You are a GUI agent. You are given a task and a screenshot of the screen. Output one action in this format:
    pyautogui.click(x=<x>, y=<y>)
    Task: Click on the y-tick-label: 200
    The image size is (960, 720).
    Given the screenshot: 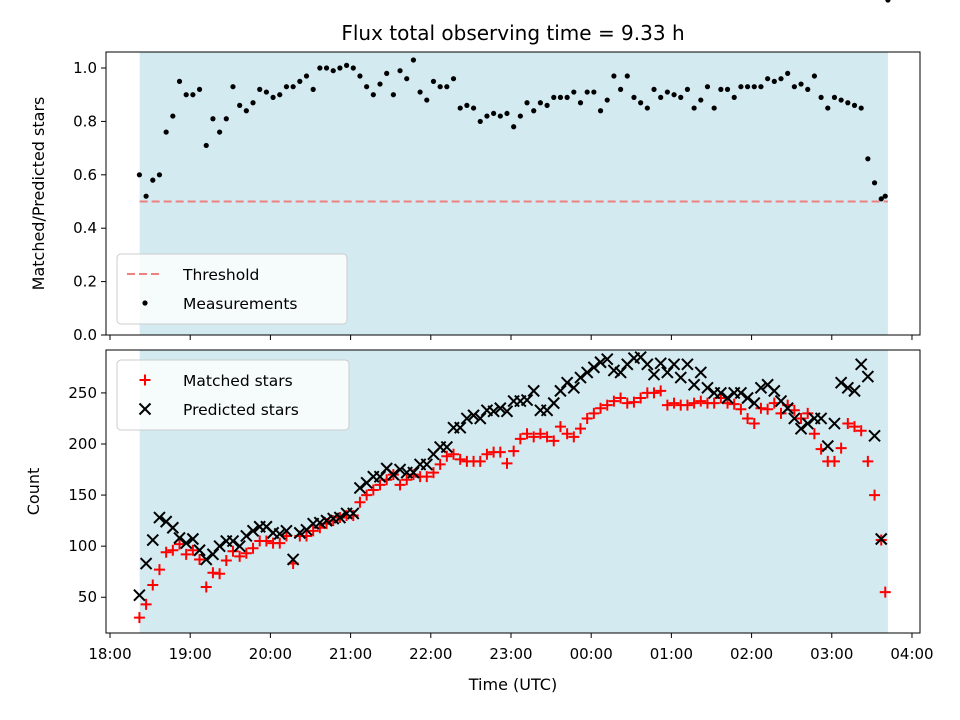 What is the action you would take?
    pyautogui.click(x=82, y=444)
    